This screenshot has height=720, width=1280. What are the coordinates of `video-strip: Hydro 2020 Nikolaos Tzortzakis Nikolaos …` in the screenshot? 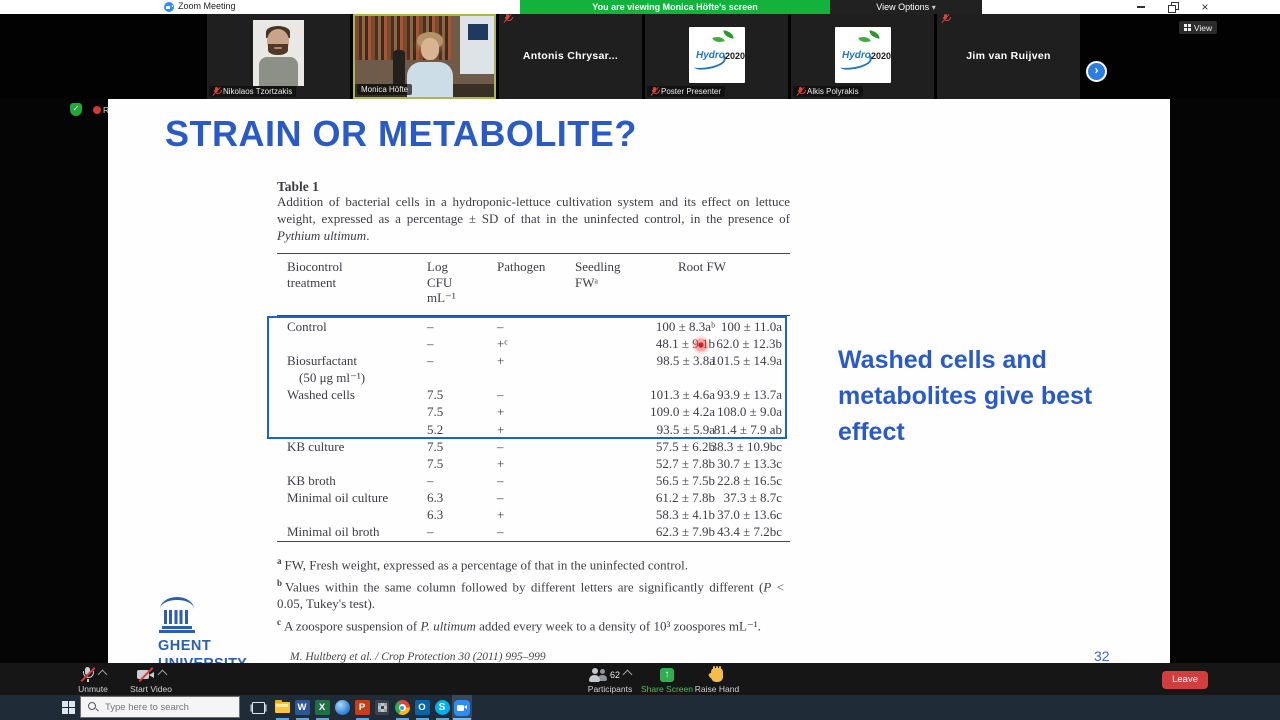 It's located at (640, 56).